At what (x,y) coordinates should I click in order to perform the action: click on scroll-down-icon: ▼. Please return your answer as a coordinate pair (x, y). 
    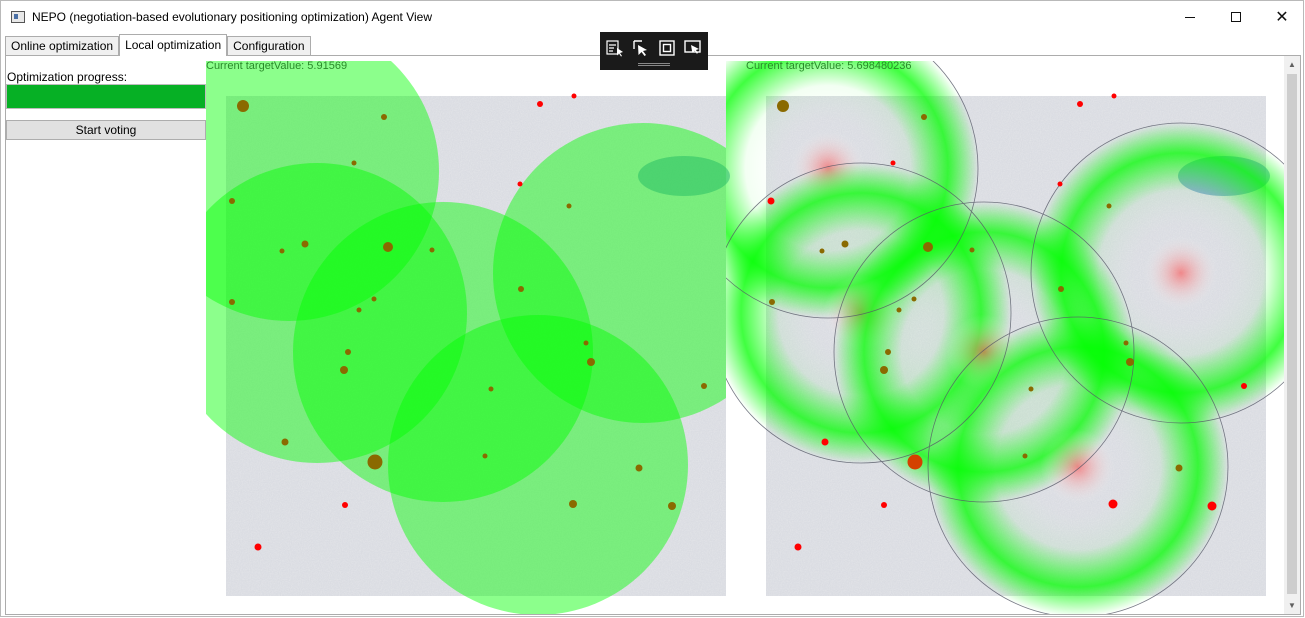
    Looking at the image, I should click on (1292, 605).